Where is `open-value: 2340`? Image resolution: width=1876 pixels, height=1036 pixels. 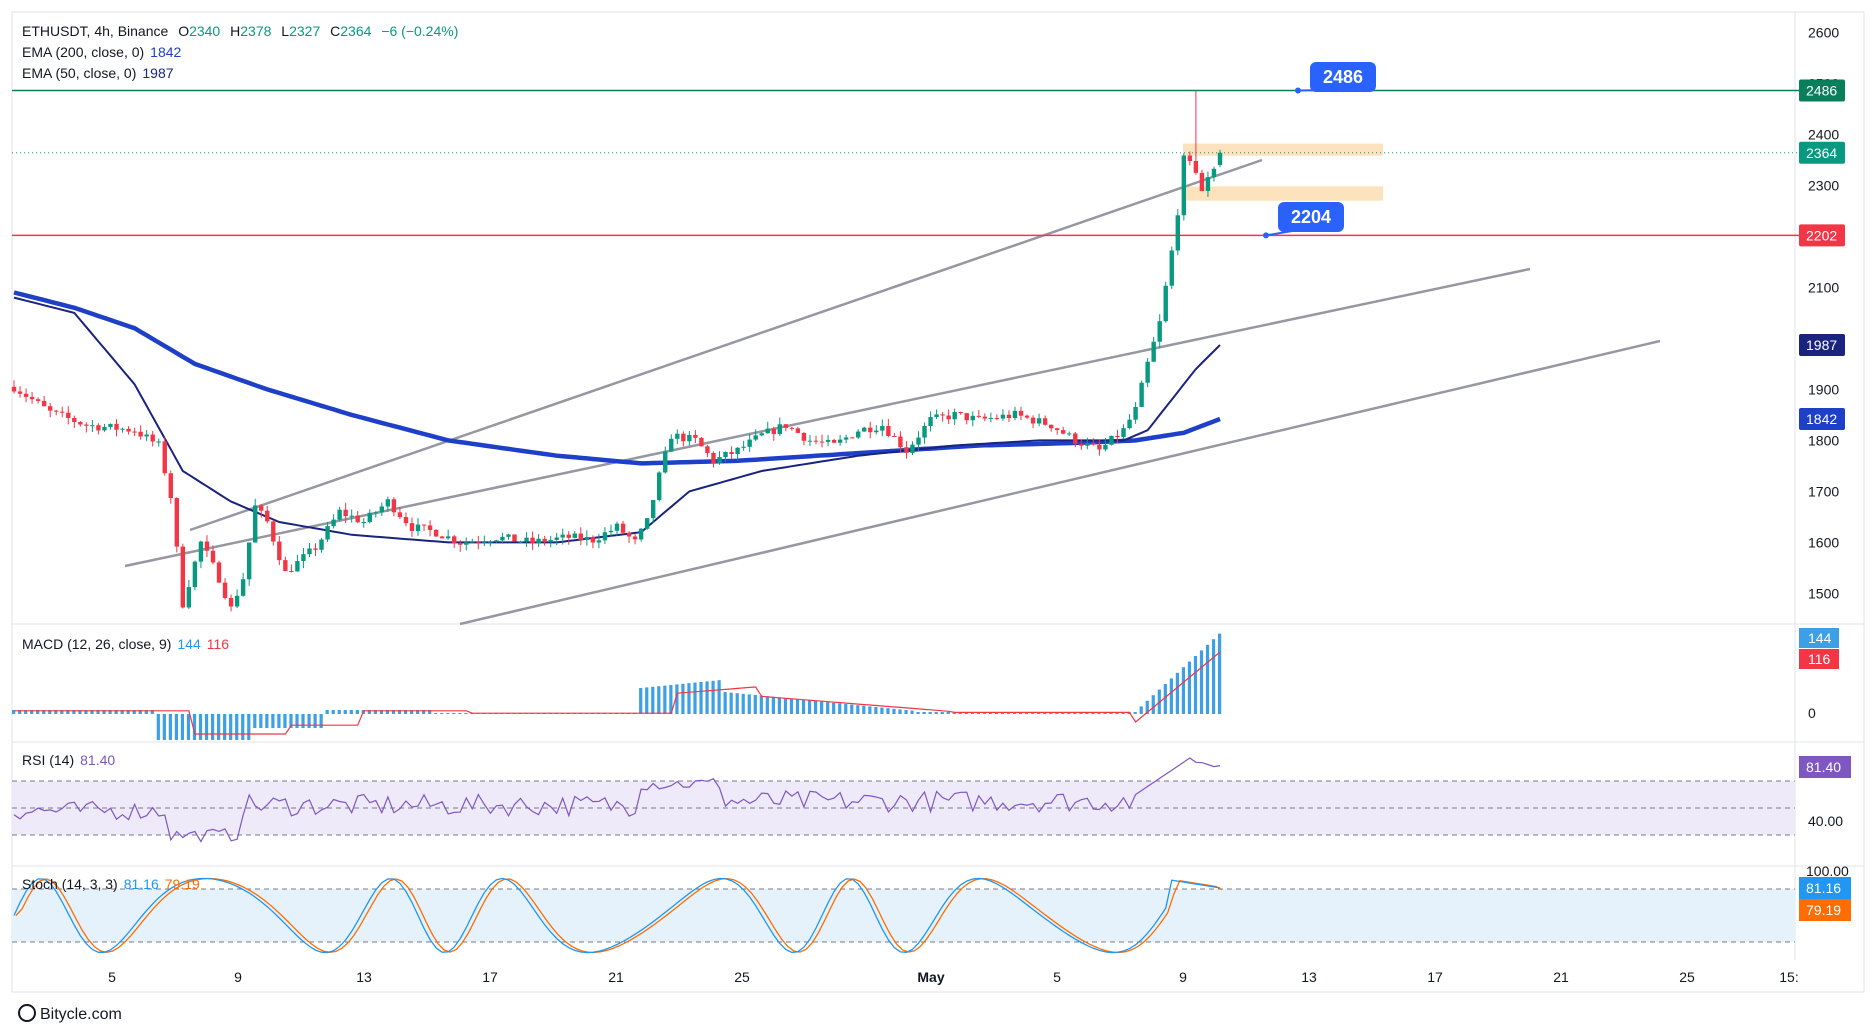
open-value: 2340 is located at coordinates (205, 31).